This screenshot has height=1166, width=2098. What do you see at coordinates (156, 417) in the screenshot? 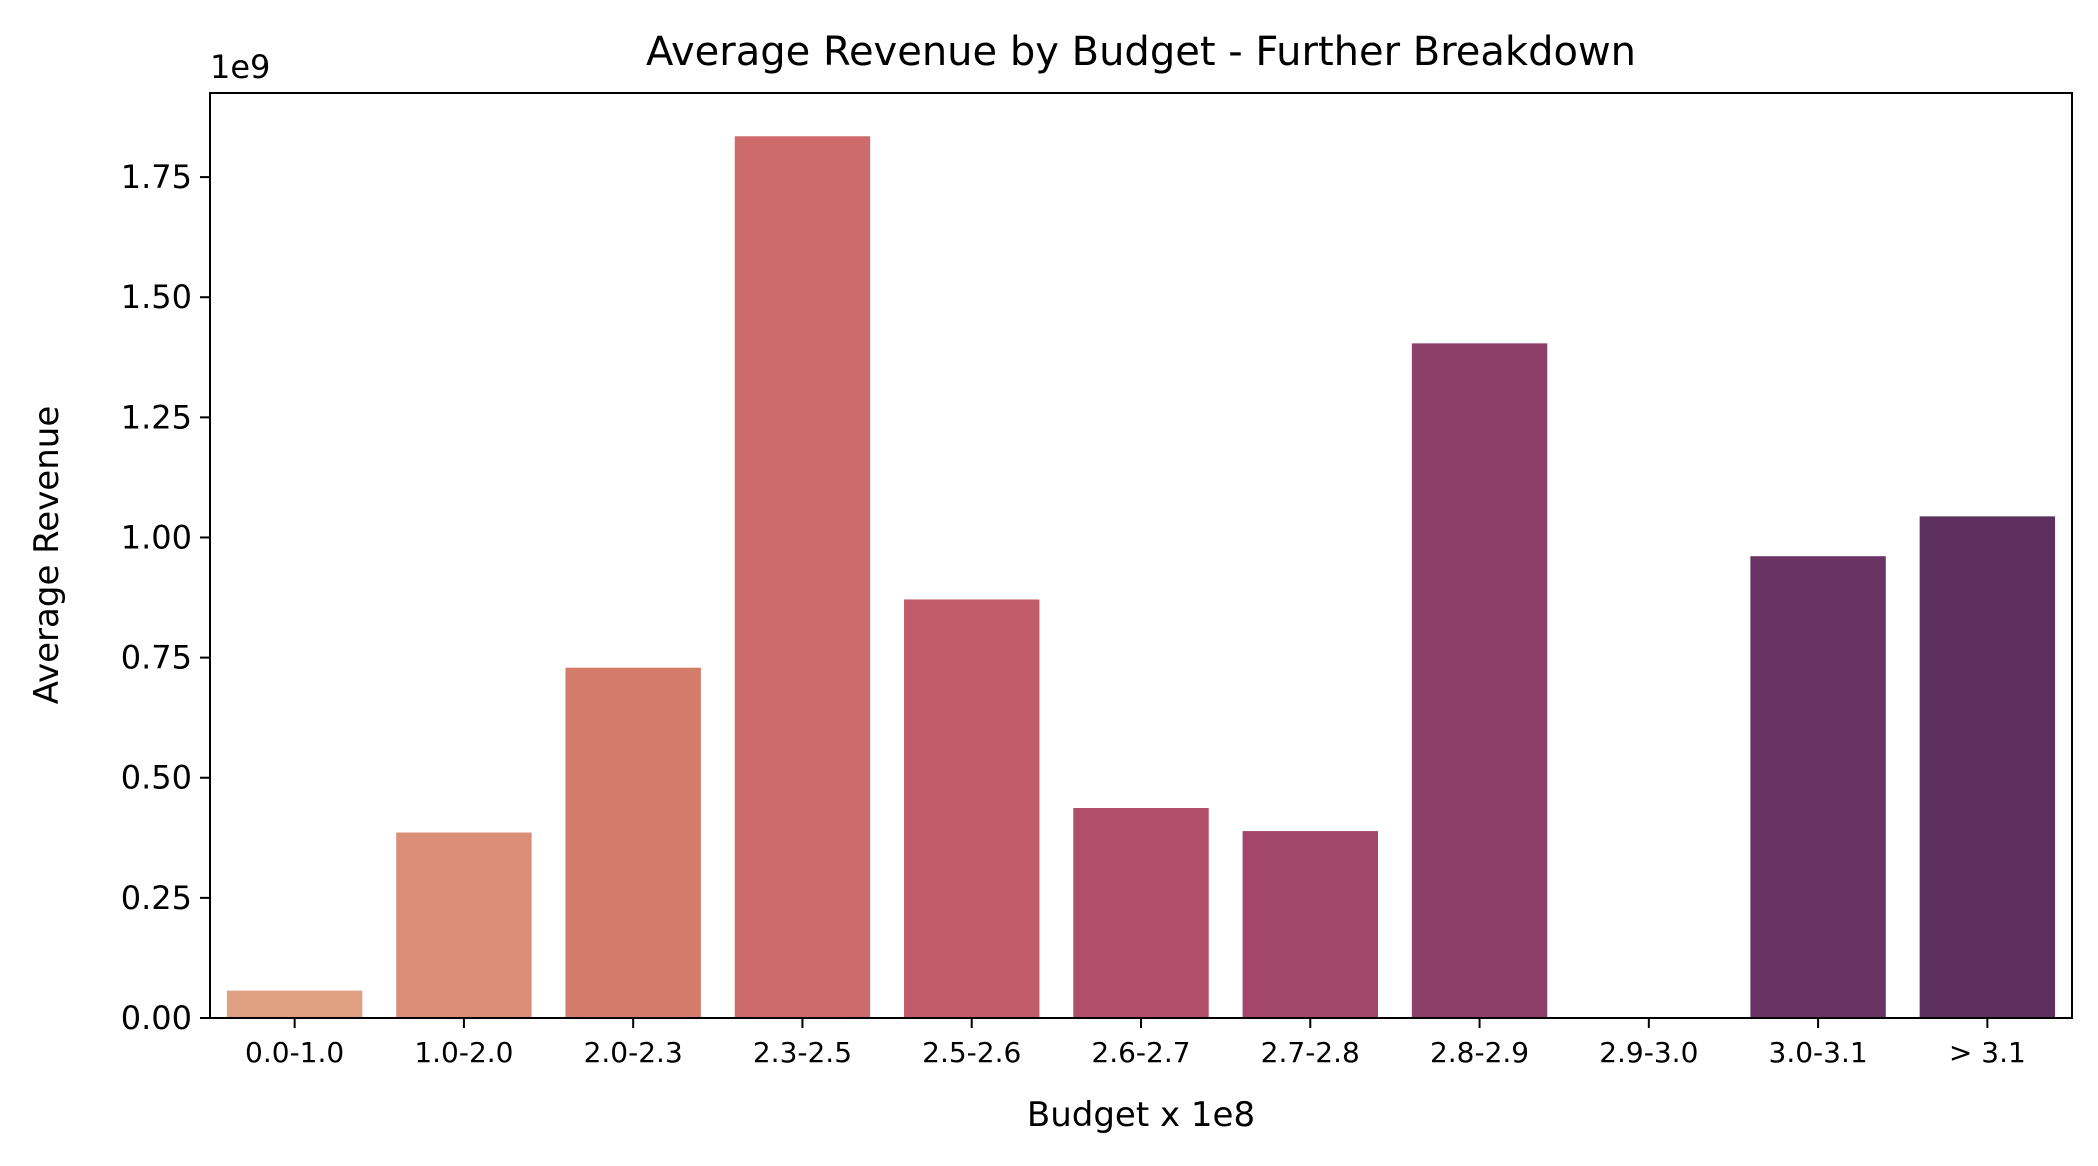
I see `y-tick-label: 1.25` at bounding box center [156, 417].